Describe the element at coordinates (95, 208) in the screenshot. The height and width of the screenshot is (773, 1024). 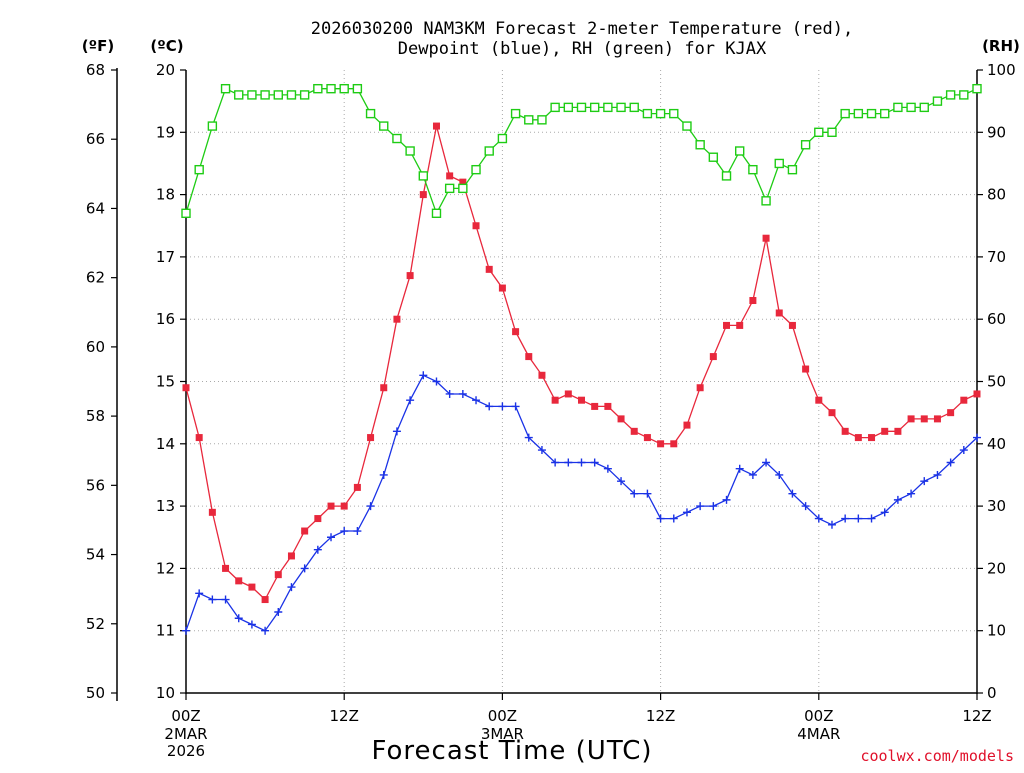
I see `fahrenheit-tick-label: 64` at that location.